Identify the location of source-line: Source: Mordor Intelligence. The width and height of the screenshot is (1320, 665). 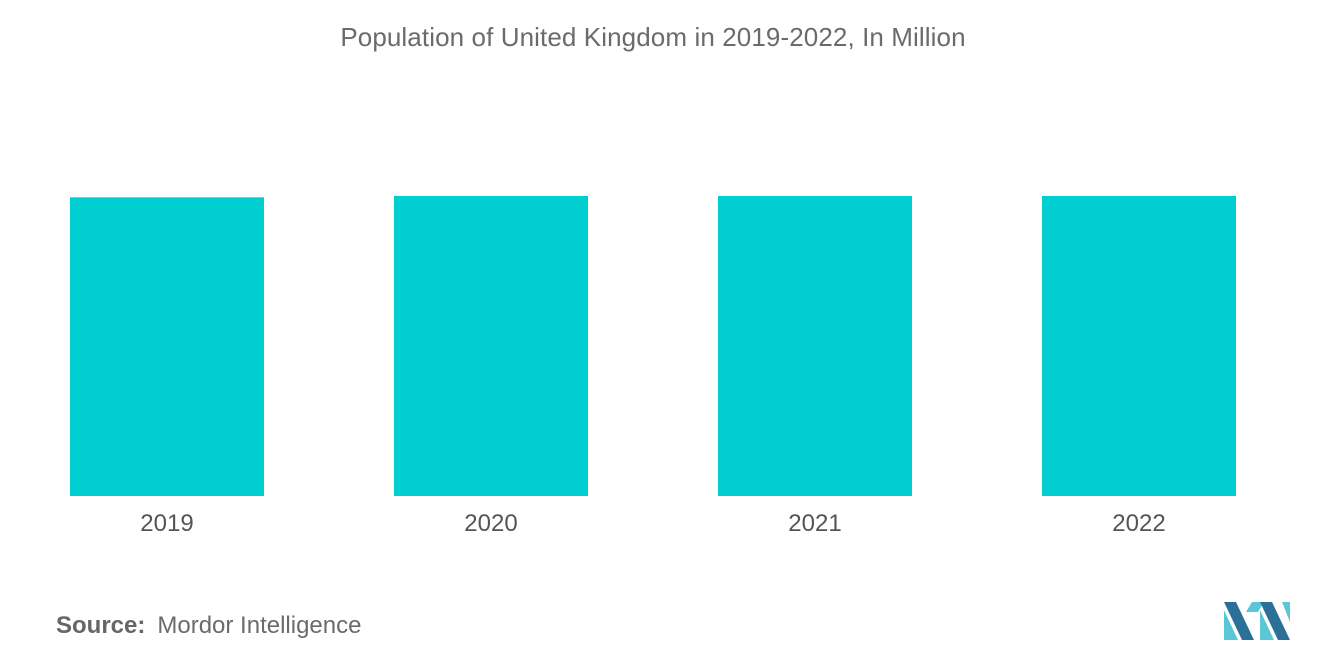
(208, 626).